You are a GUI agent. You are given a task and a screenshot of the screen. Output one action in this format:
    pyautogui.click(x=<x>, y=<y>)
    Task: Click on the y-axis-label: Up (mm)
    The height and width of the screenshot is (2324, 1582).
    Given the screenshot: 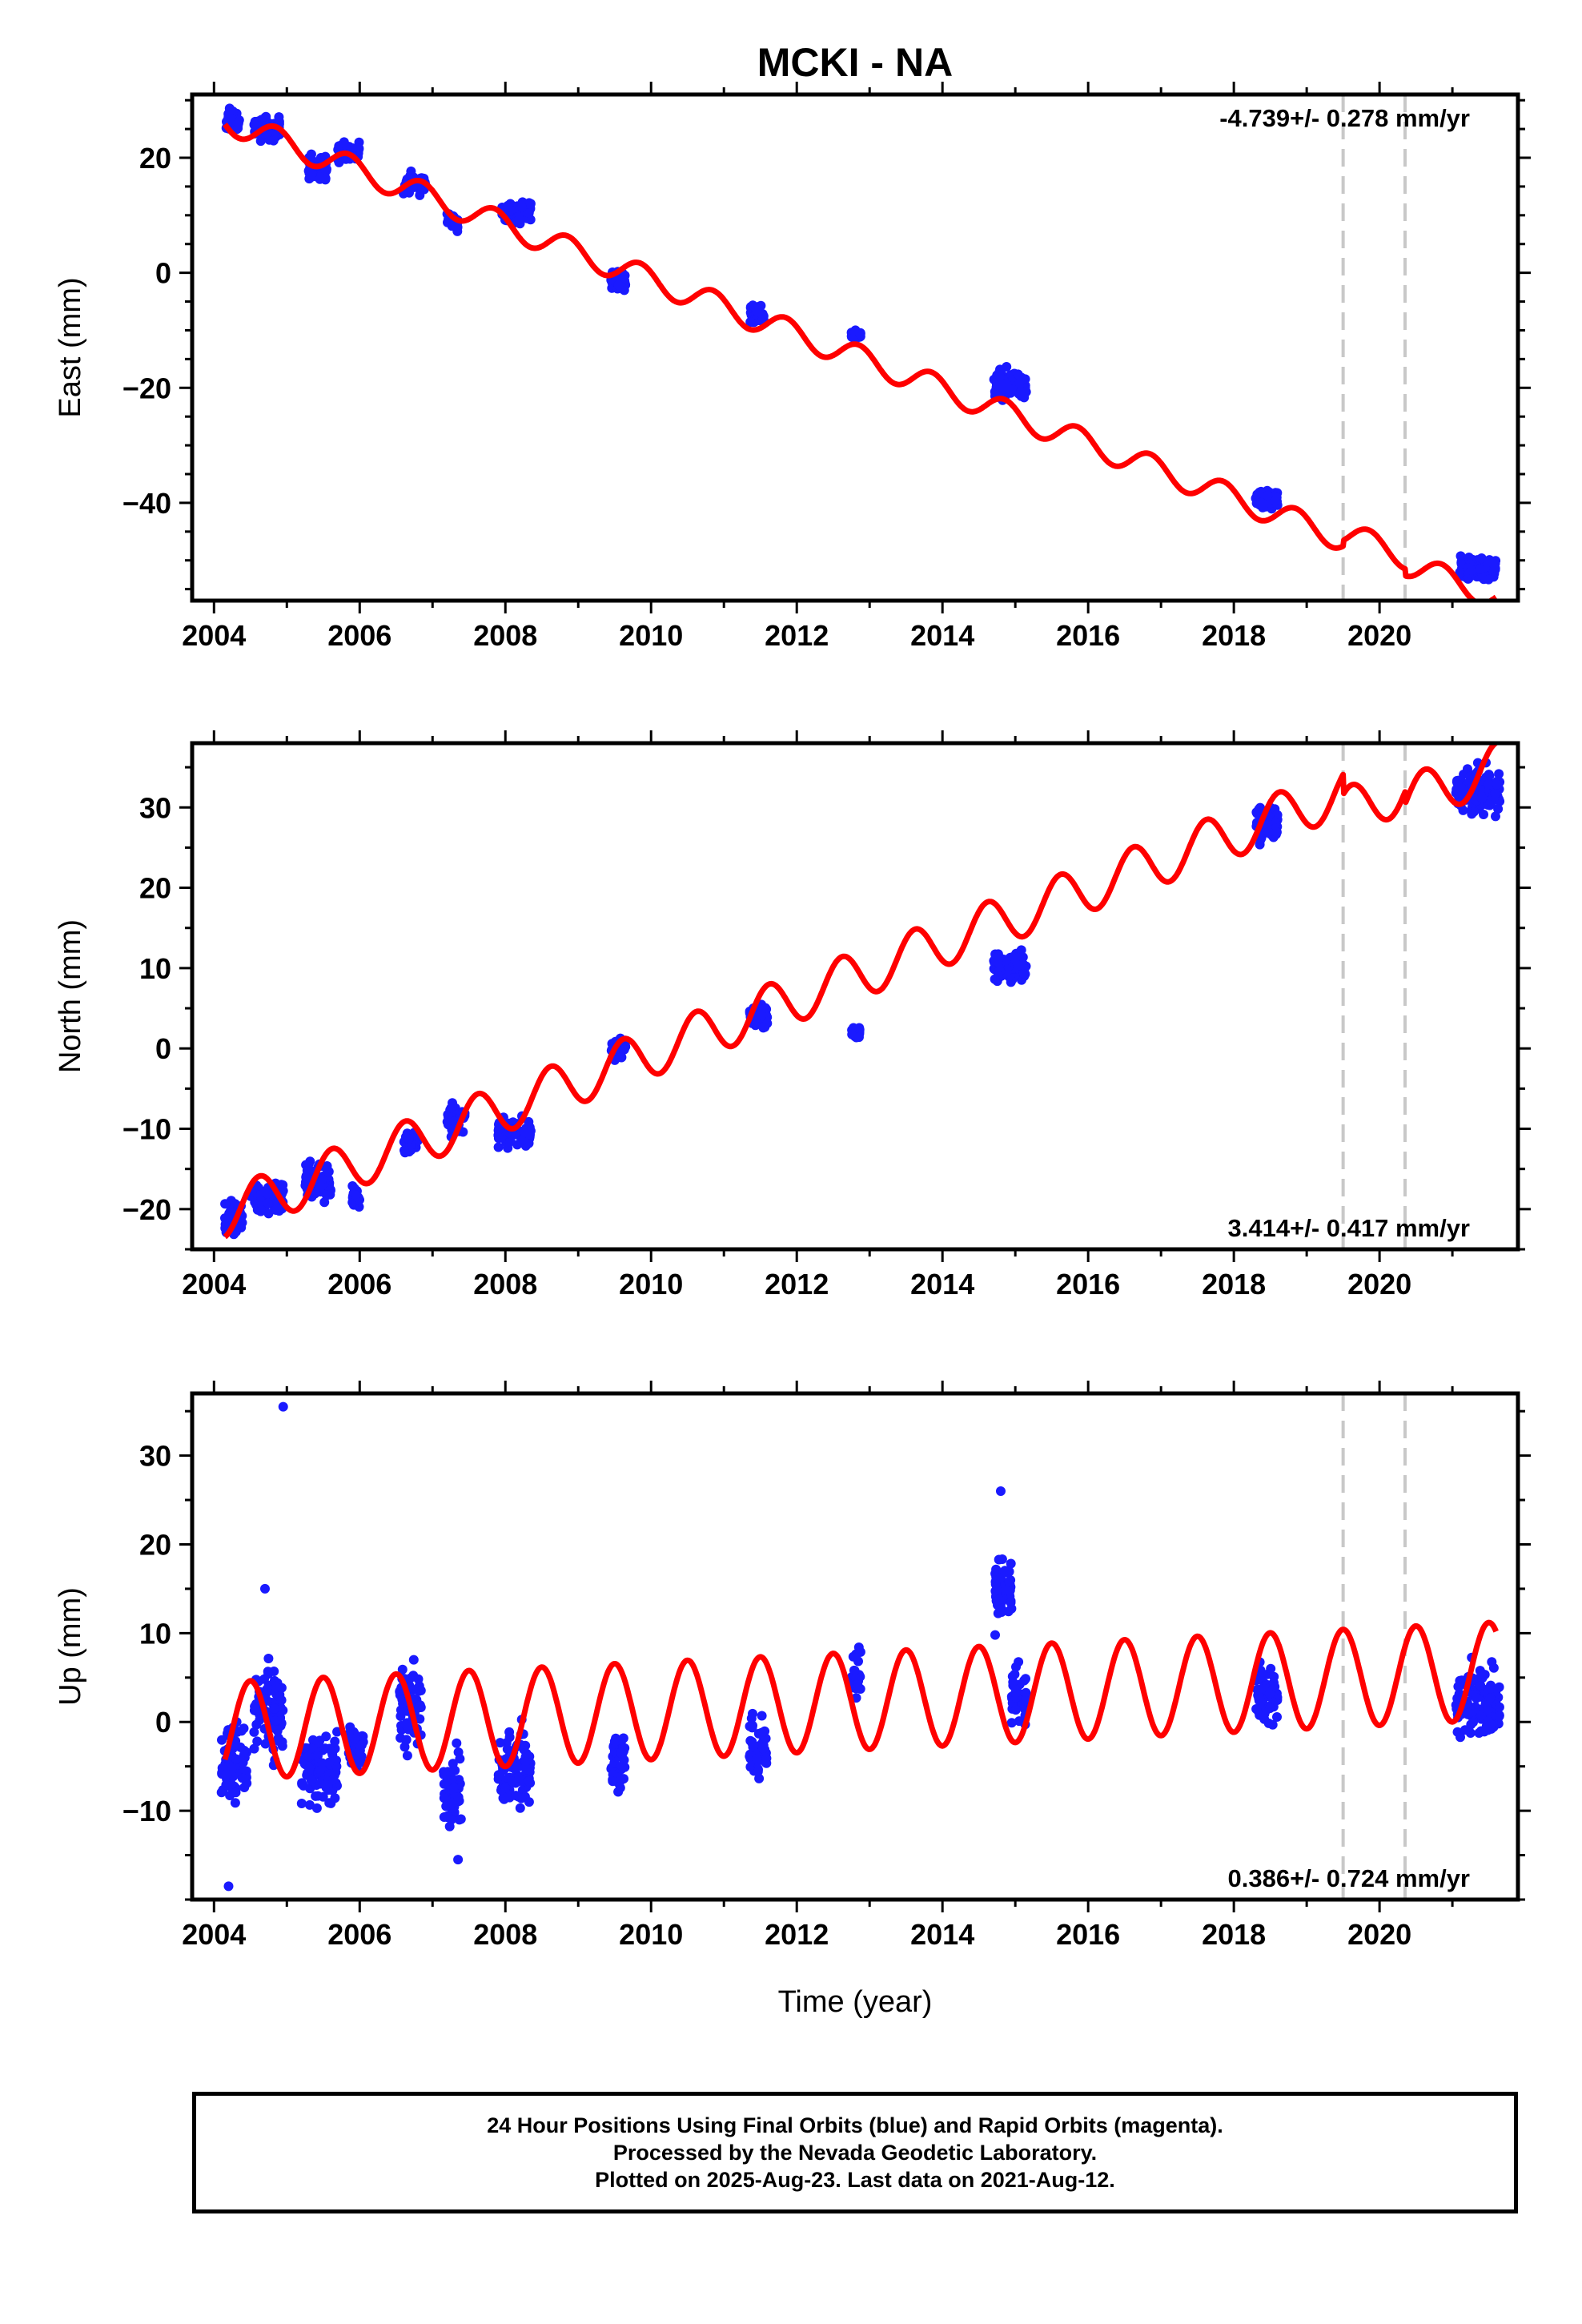 What is the action you would take?
    pyautogui.click(x=70, y=1646)
    